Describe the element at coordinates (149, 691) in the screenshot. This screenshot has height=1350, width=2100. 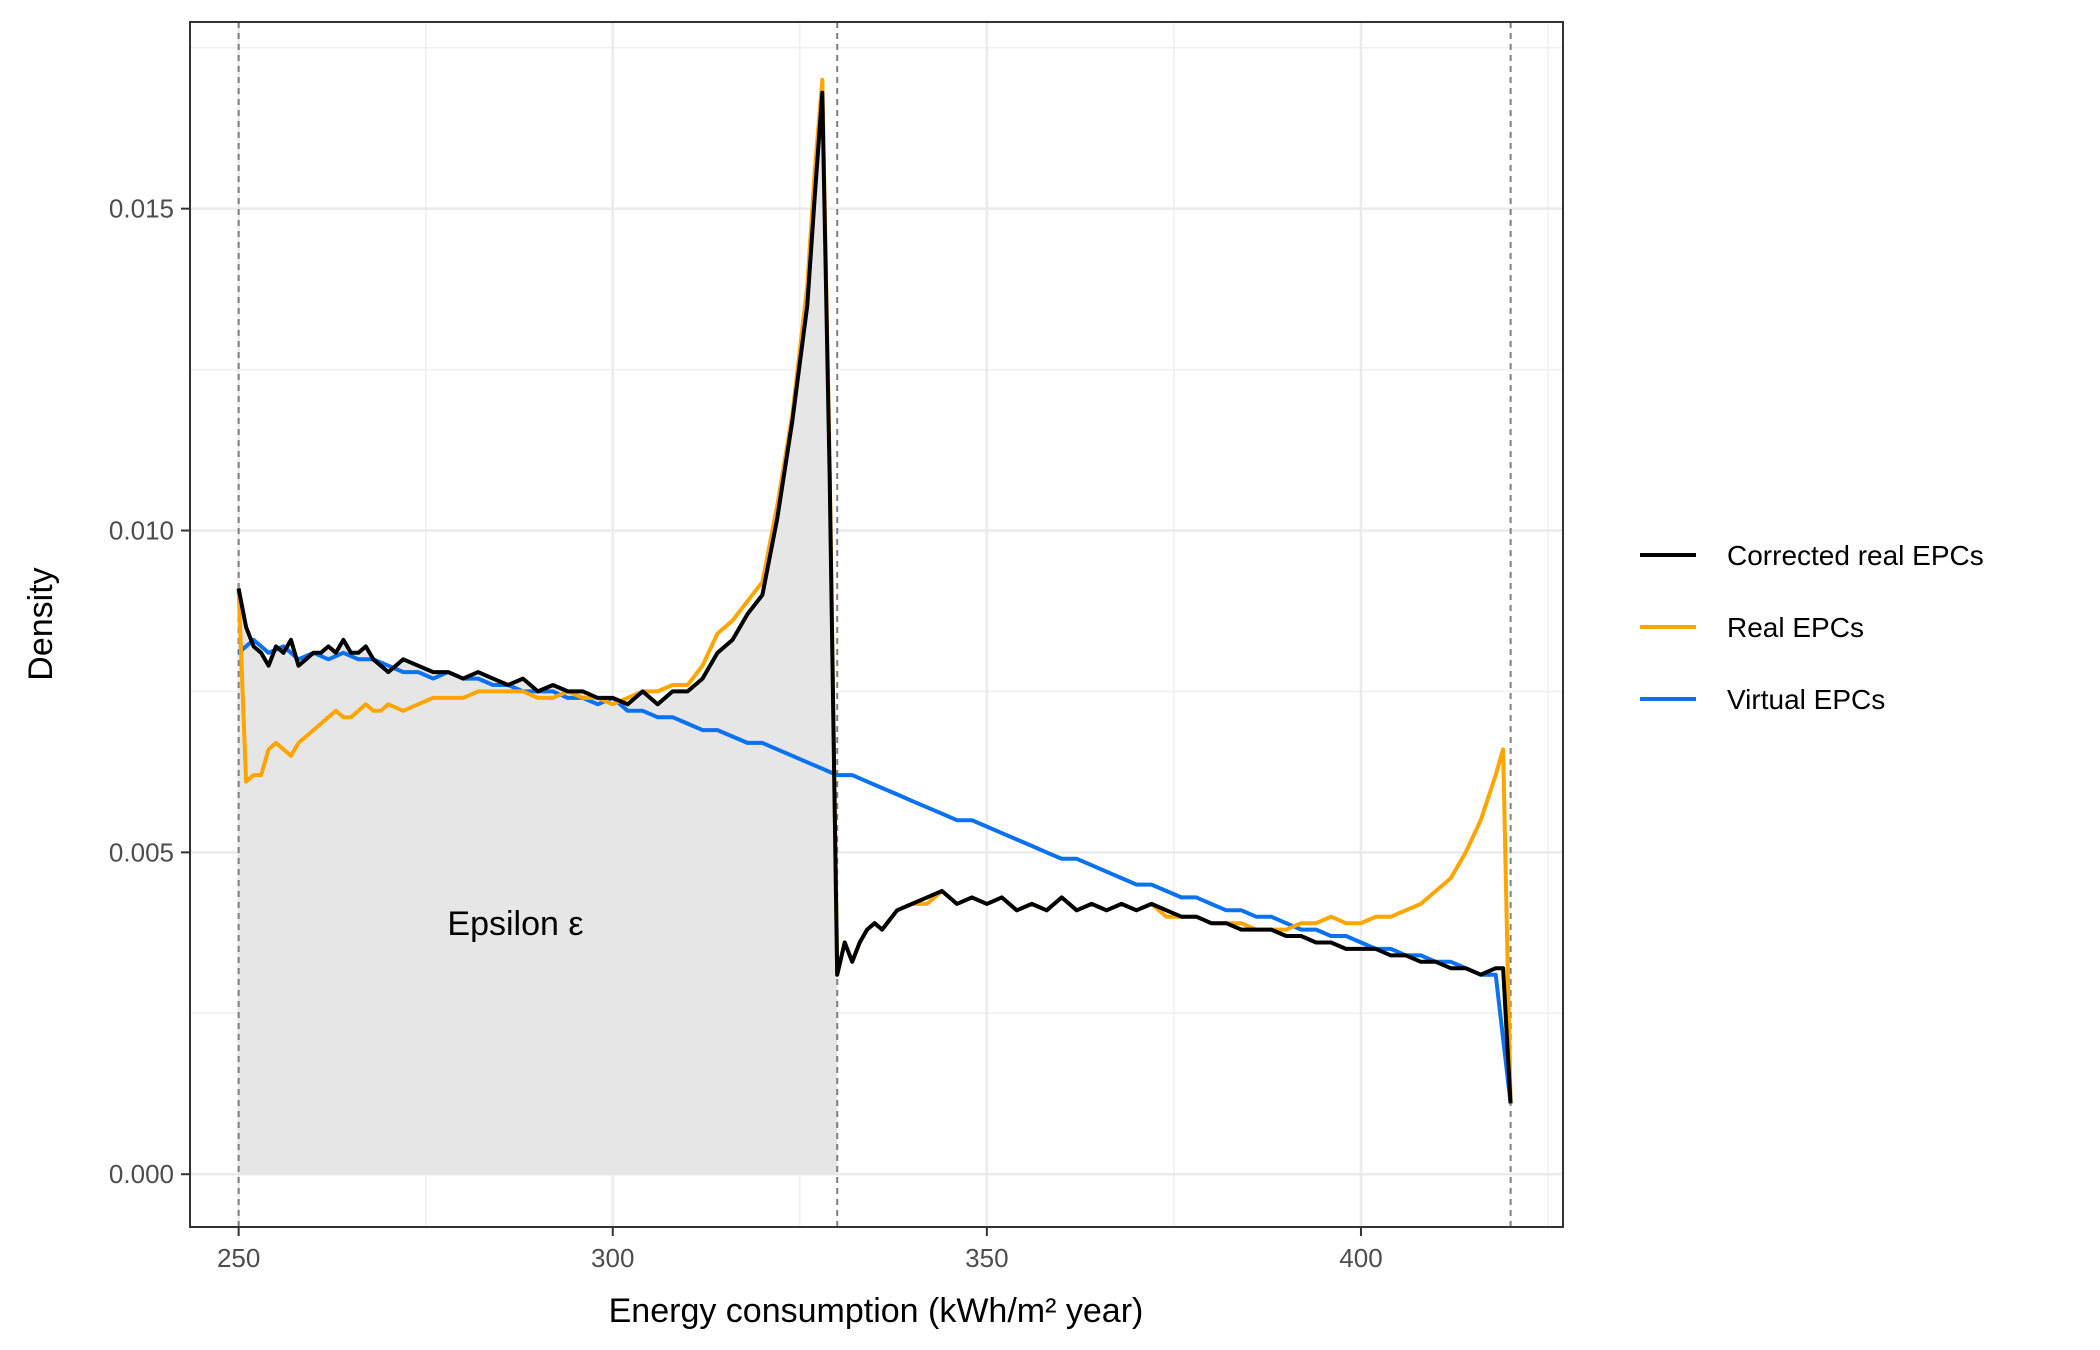
I see `y-axis-ticks: 0.000 0.005 0.010 0.015` at that location.